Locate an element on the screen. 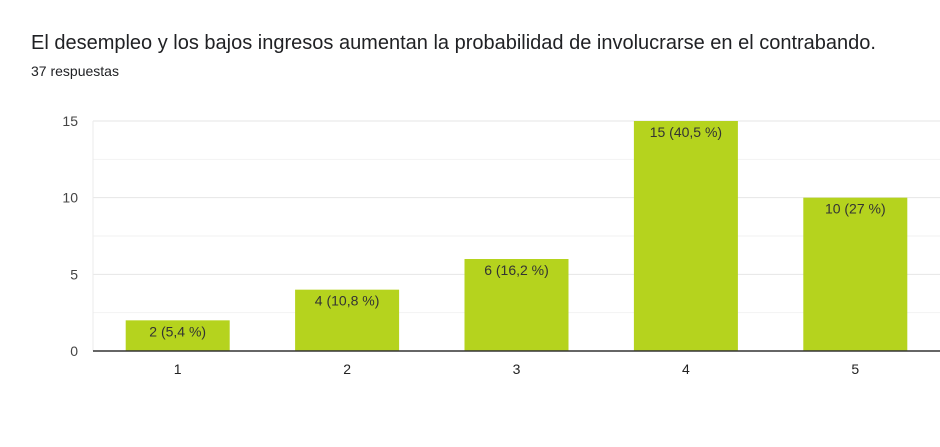  data-label: 2 (5,4 %) is located at coordinates (177, 331).